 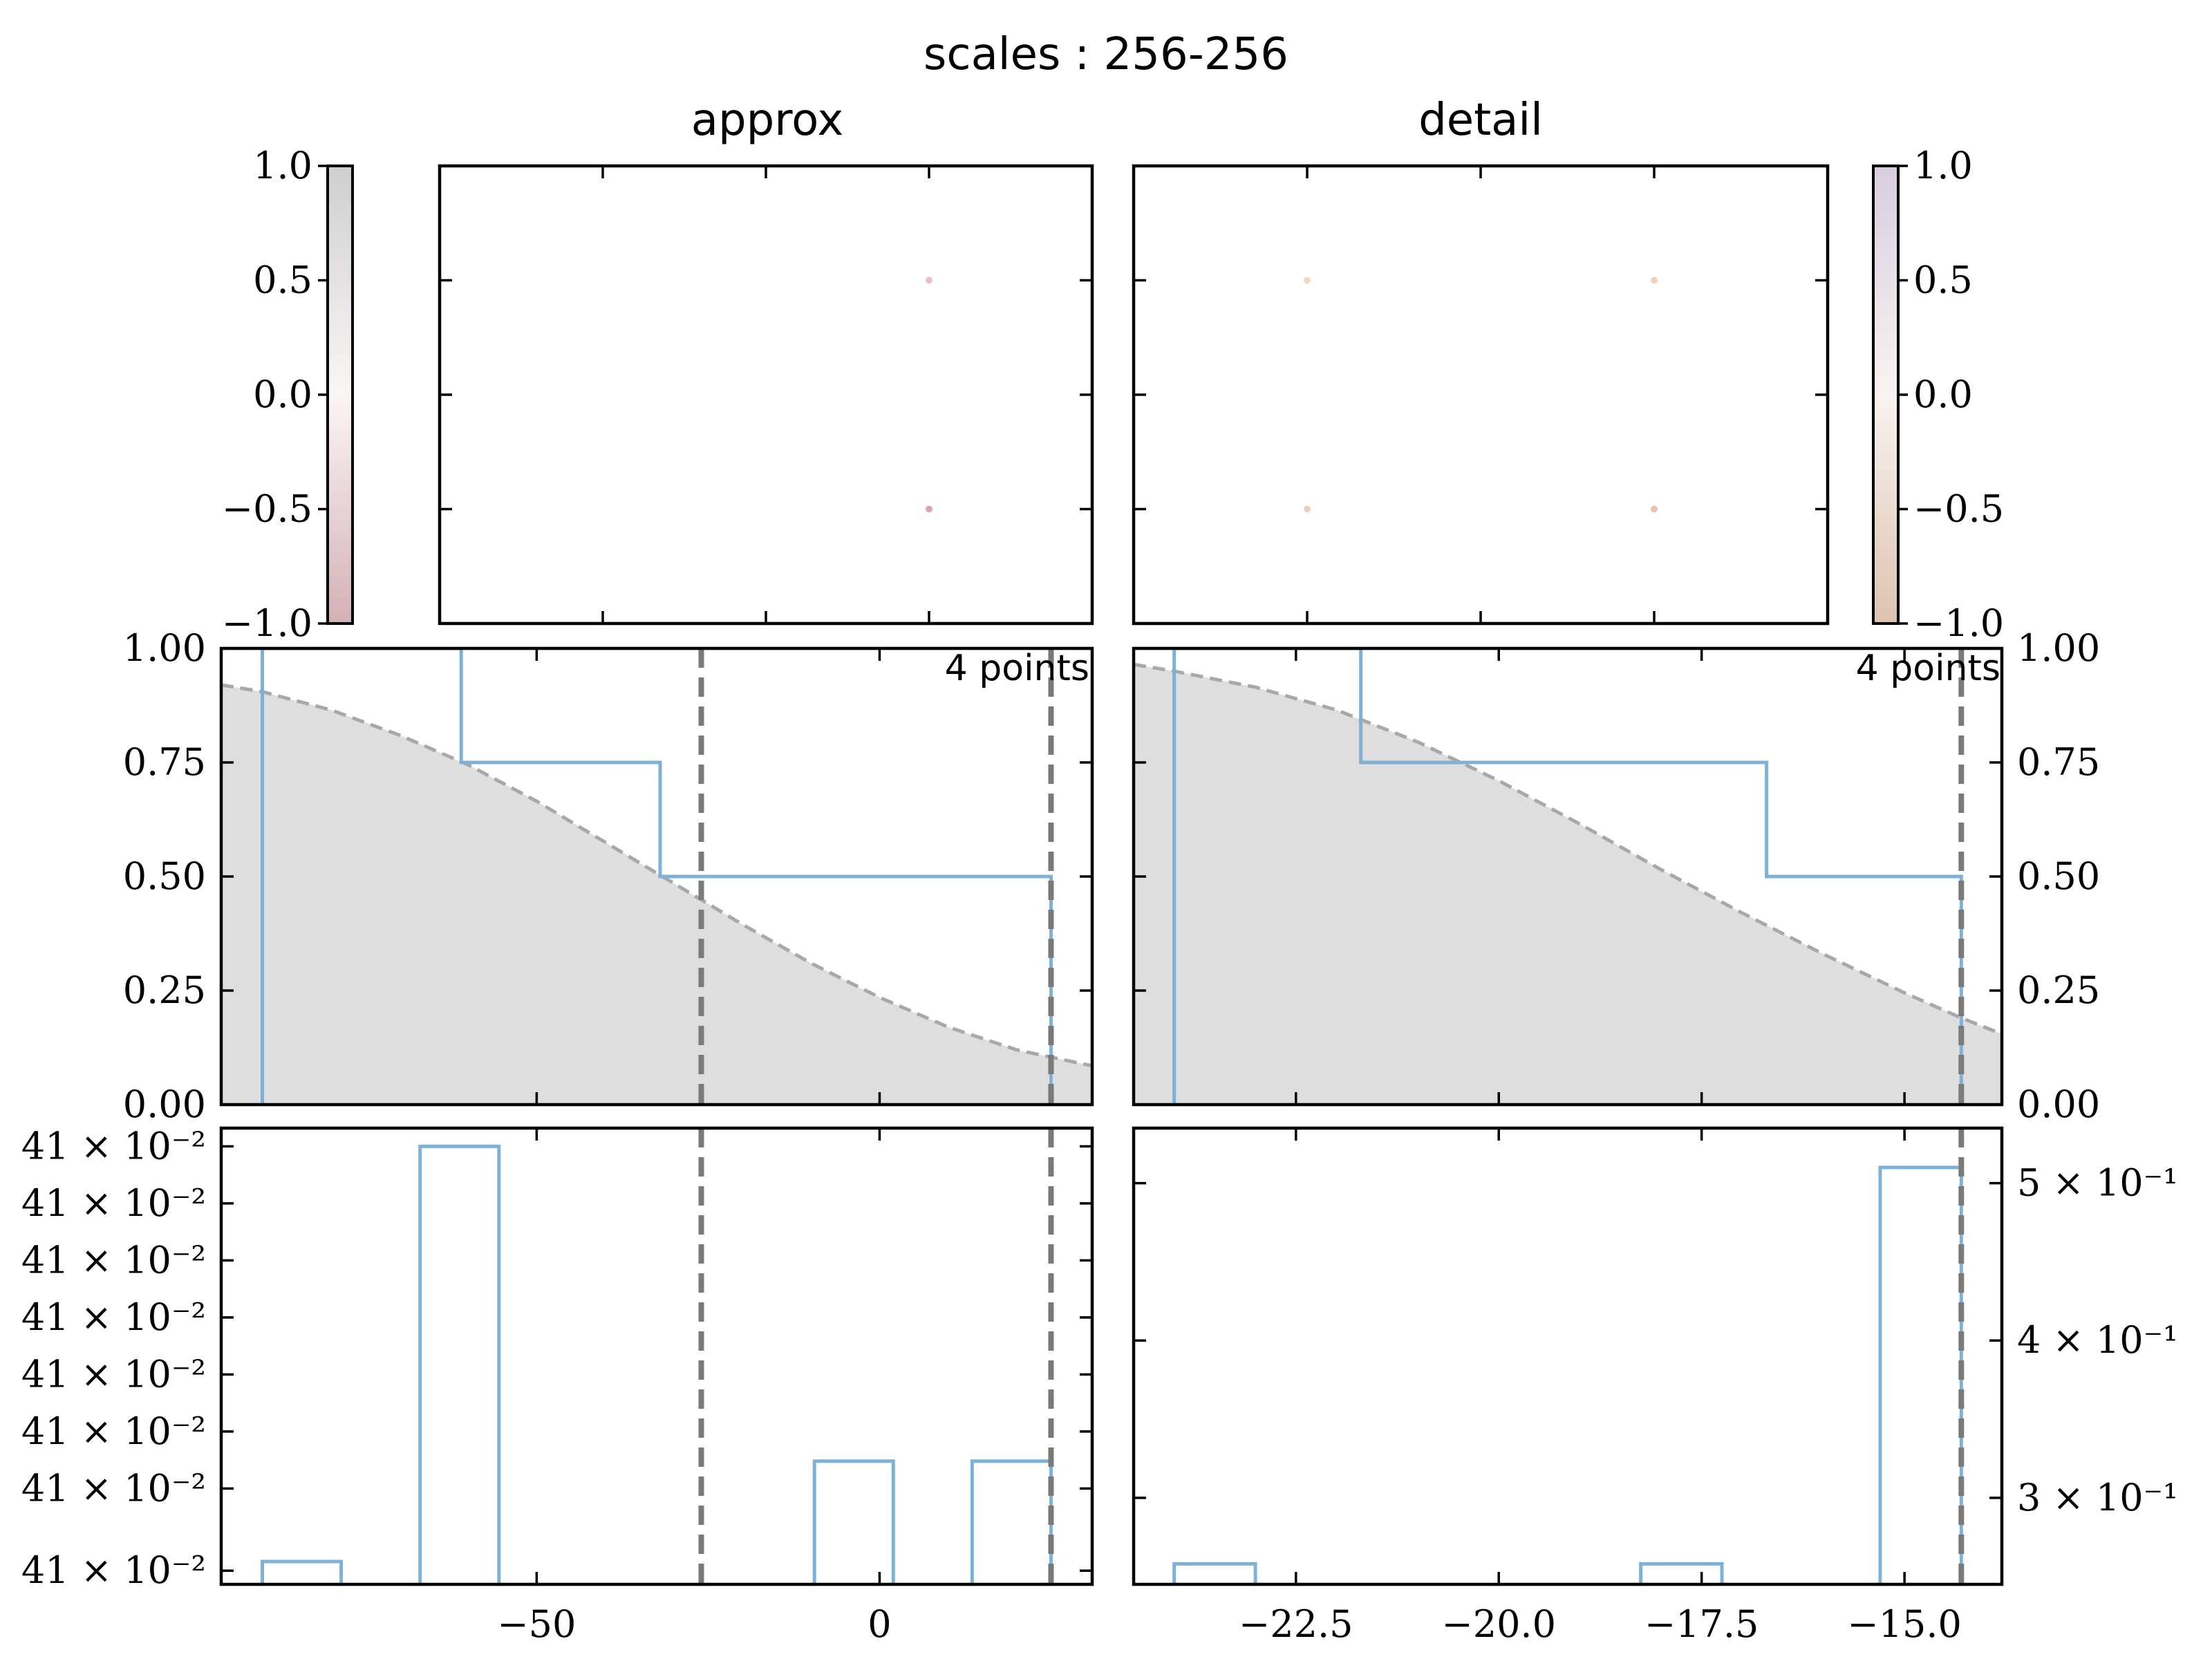 I want to click on detail-cdf-ticks: 0.00 0.25 0.50 0.75 1.00, so click(x=1617, y=876).